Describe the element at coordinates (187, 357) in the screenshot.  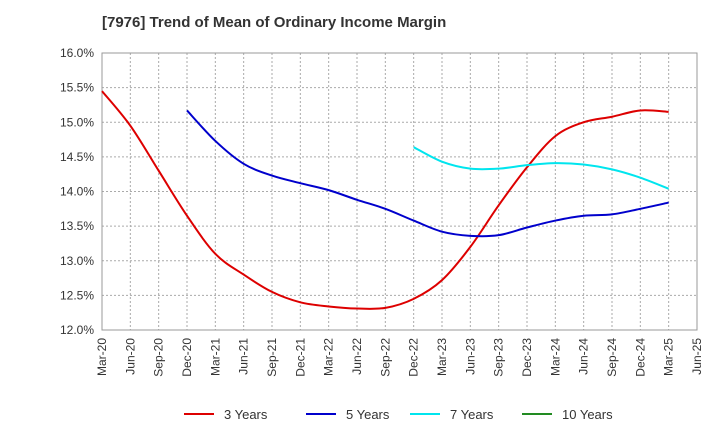
I see `x-tick-label: Dec-20` at that location.